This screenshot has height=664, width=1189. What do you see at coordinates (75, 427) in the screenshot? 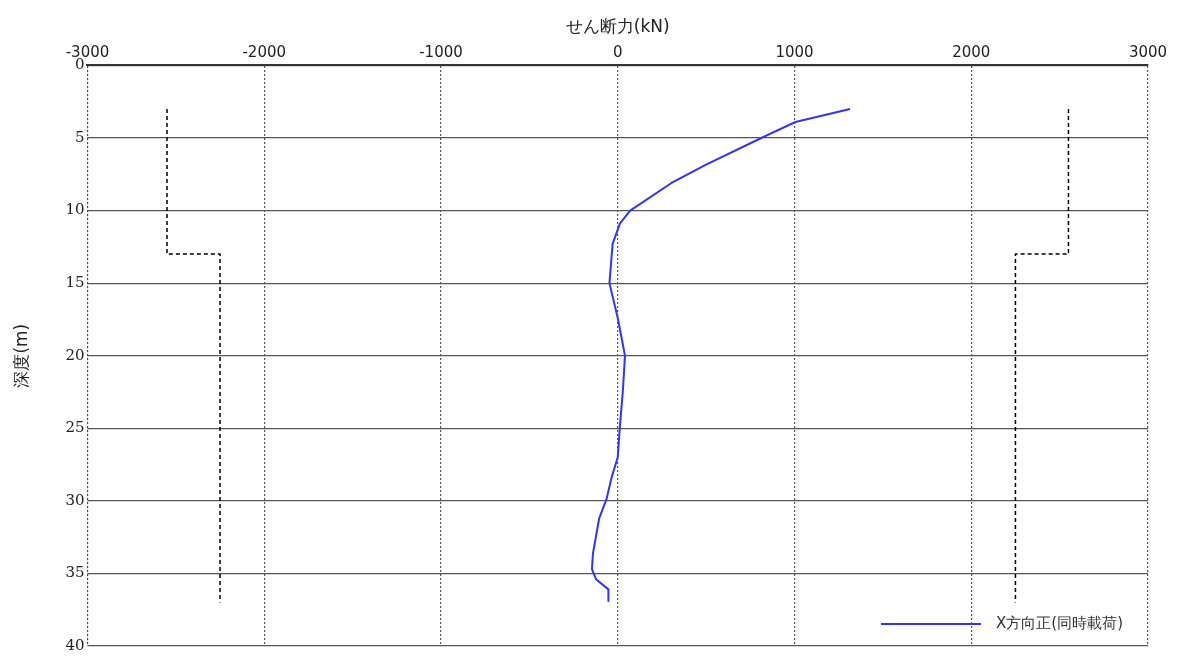
I see `y-tick-label: 25` at bounding box center [75, 427].